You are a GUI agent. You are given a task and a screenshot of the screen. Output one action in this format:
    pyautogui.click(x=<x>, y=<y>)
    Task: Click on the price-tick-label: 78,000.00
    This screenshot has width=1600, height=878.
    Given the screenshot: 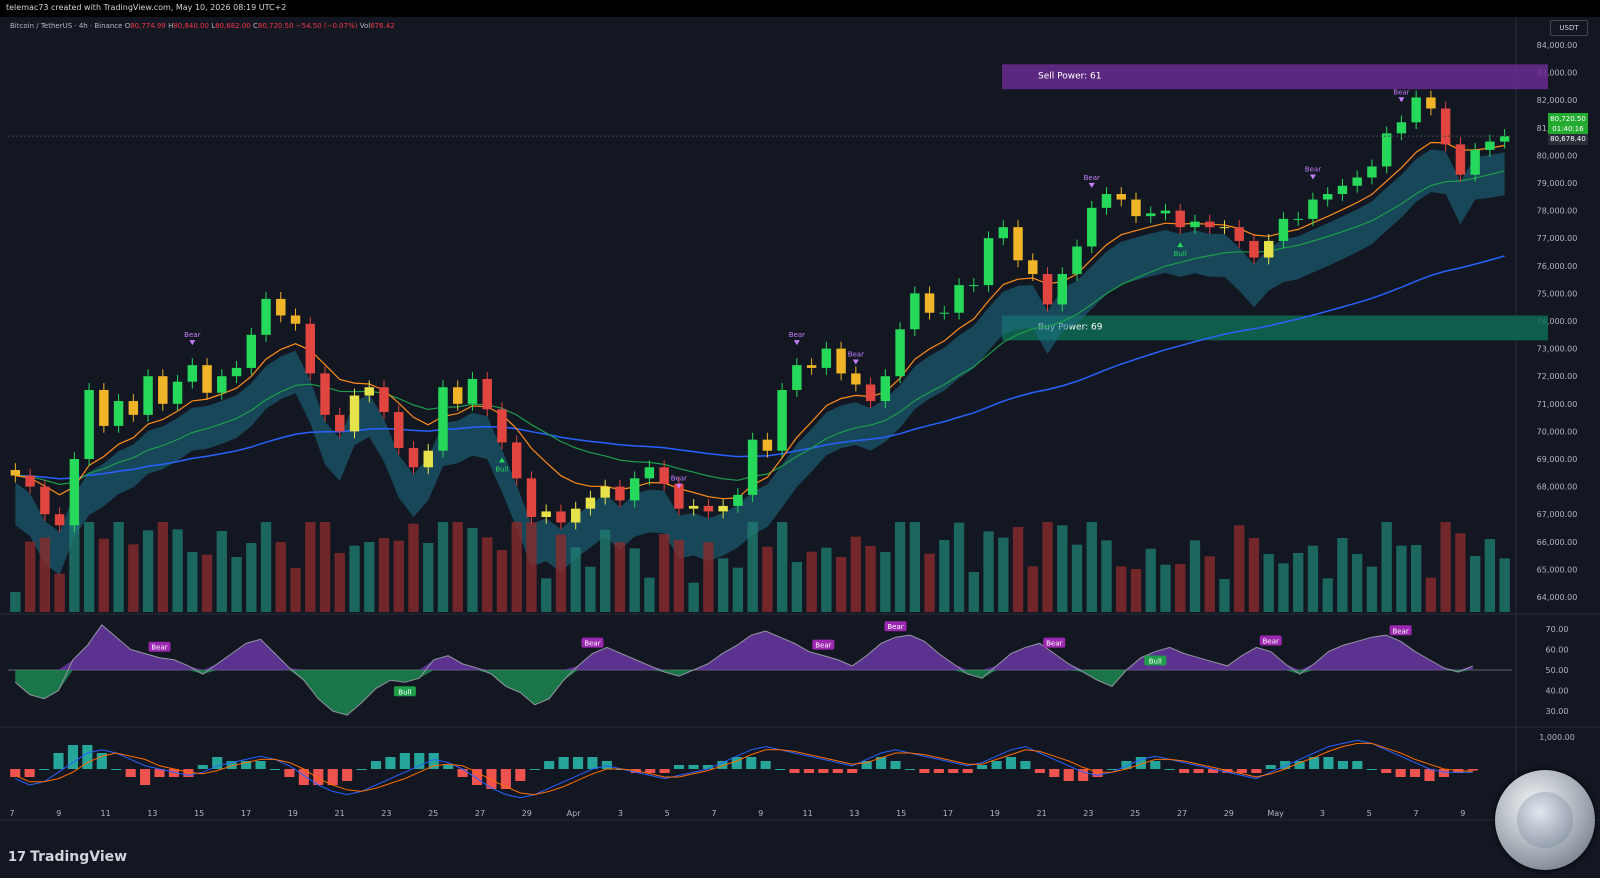 What is the action you would take?
    pyautogui.click(x=1557, y=211)
    